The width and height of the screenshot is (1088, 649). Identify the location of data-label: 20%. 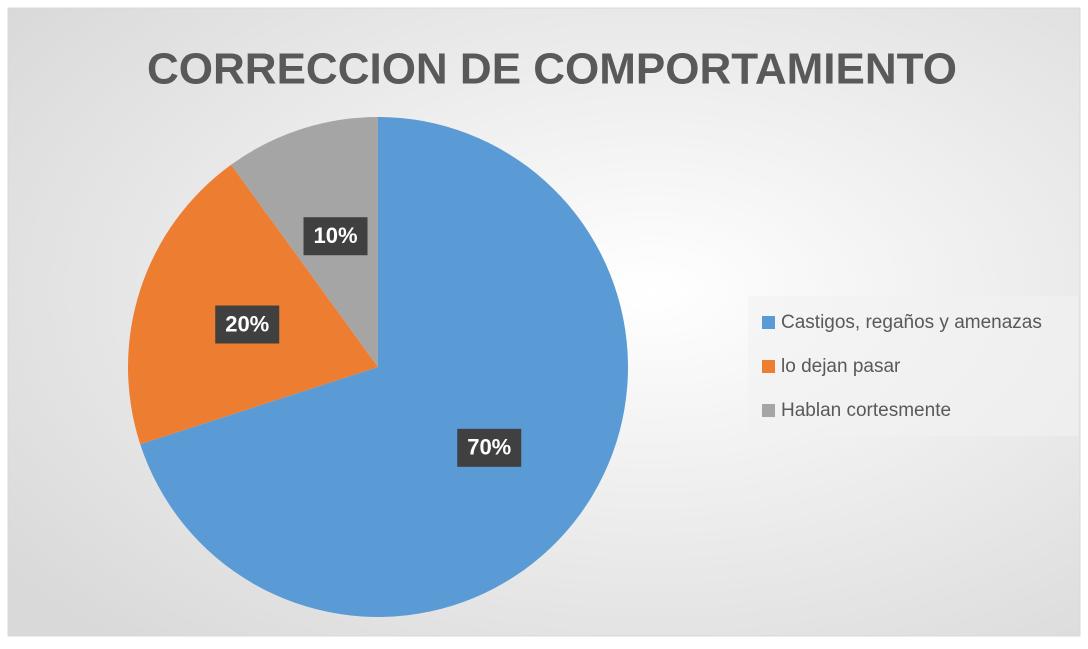
(247, 323).